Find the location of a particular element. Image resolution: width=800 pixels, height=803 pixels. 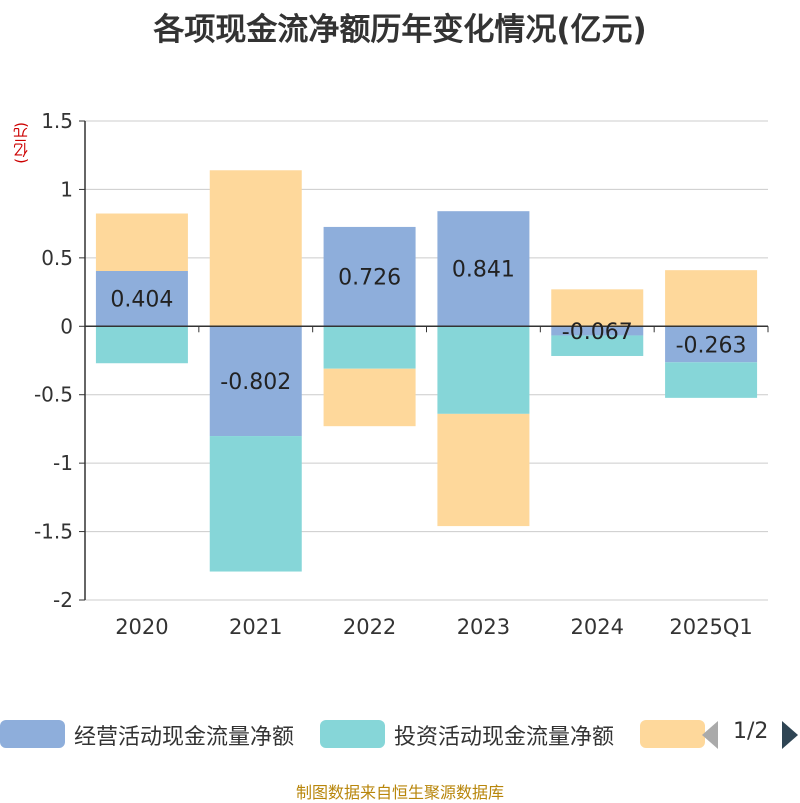

bar-0-2023 is located at coordinates (483, 269).